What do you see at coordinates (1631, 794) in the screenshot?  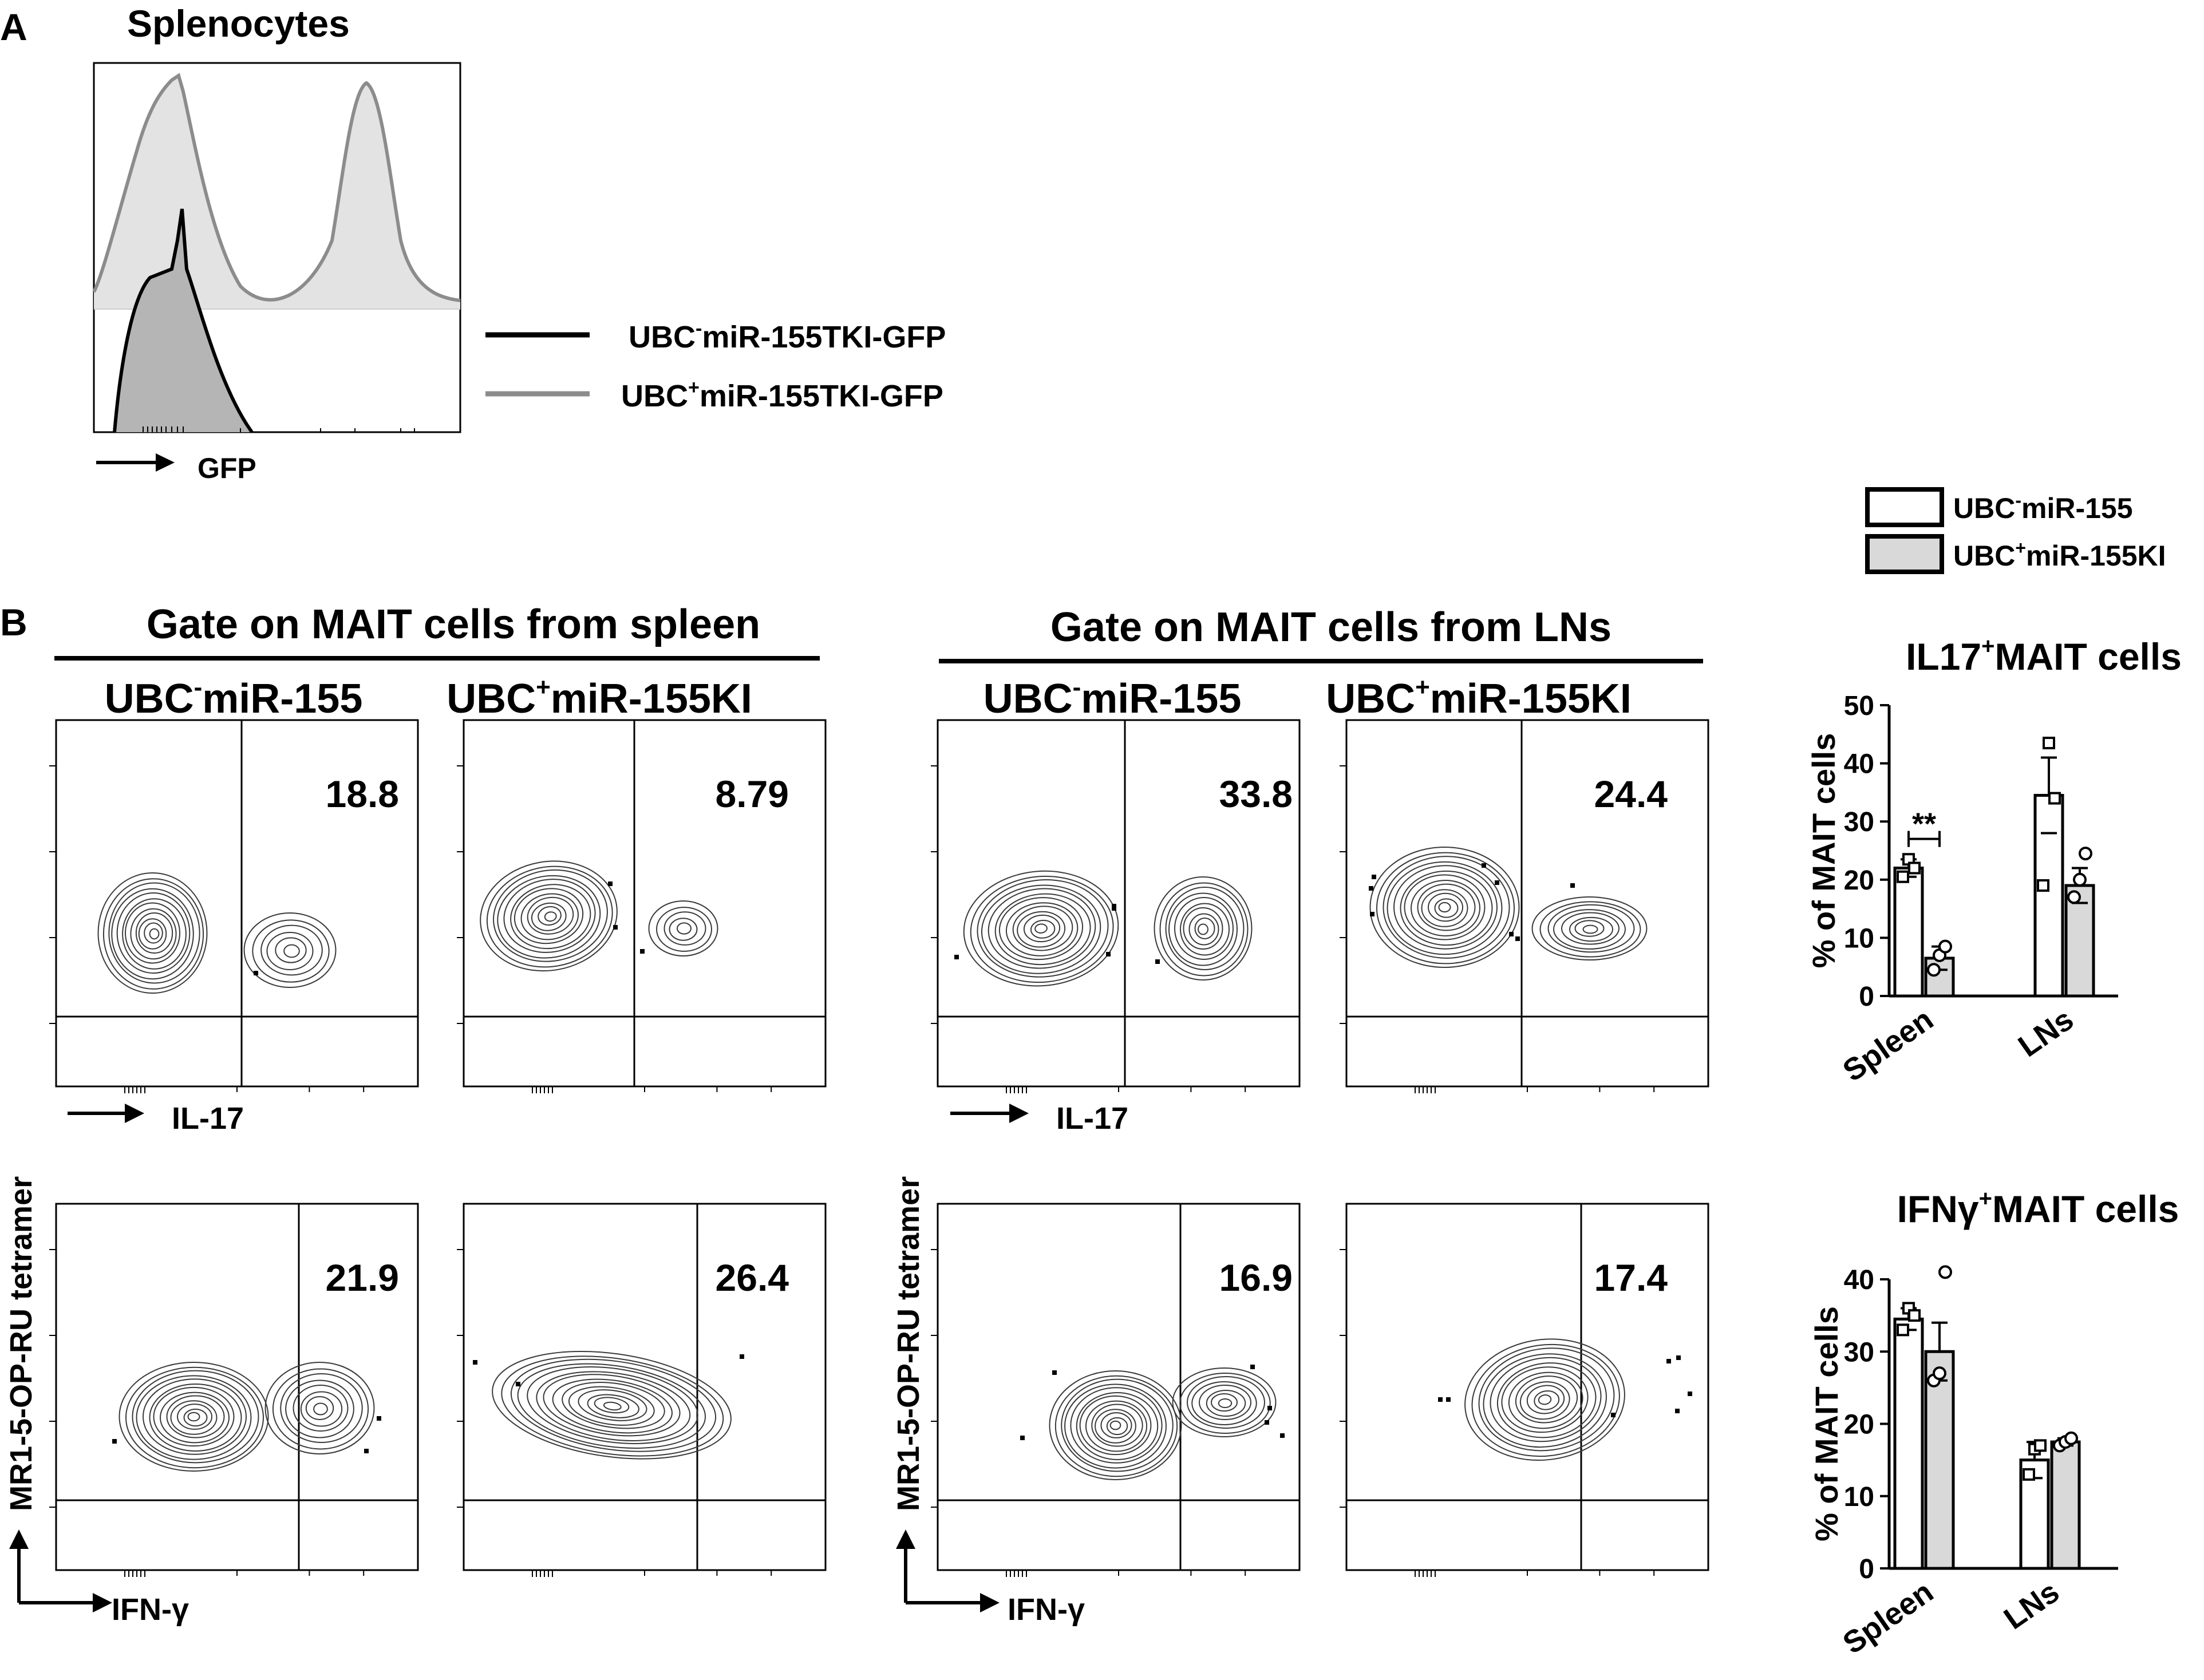 I see `quadrant-value-il17-4: 24.4` at bounding box center [1631, 794].